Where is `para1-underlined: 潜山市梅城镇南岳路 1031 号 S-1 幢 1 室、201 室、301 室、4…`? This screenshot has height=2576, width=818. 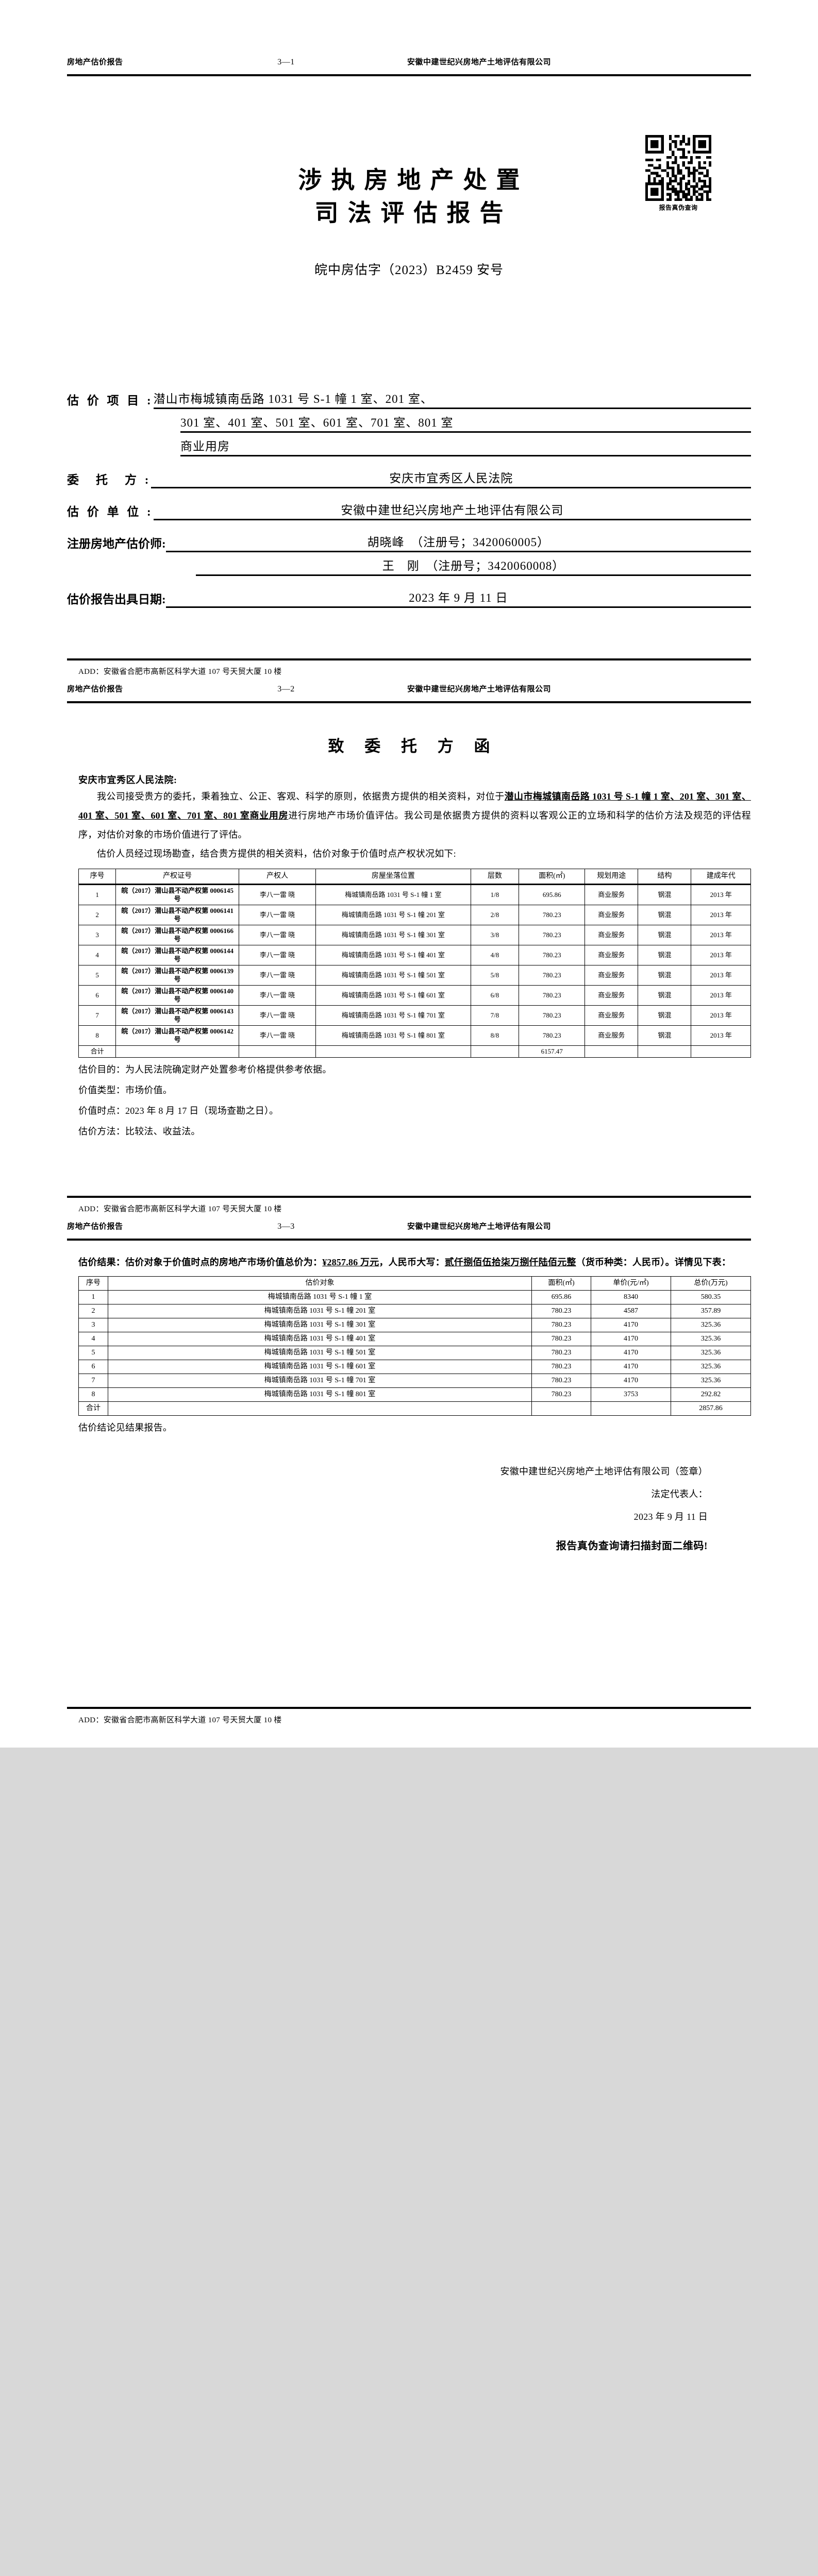 para1-underlined: 潜山市梅城镇南岳路 1031 号 S-1 幢 1 室、201 室、301 室、4… is located at coordinates (414, 806).